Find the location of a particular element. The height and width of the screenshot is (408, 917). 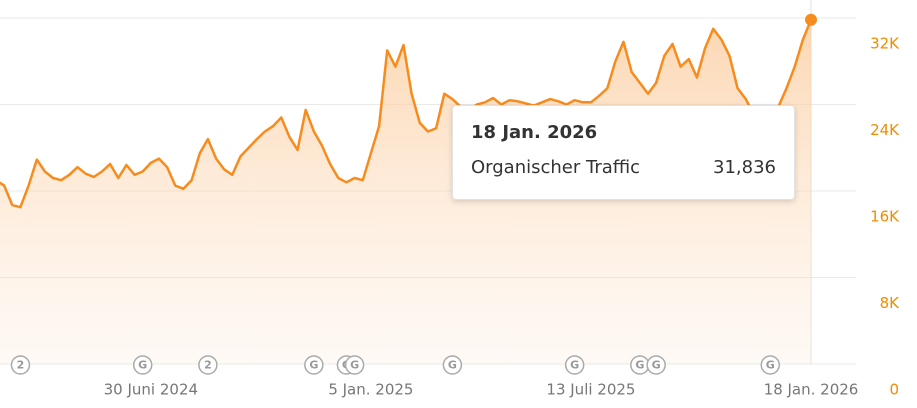

x-tick-label: 30 Juni 2024 is located at coordinates (151, 390).